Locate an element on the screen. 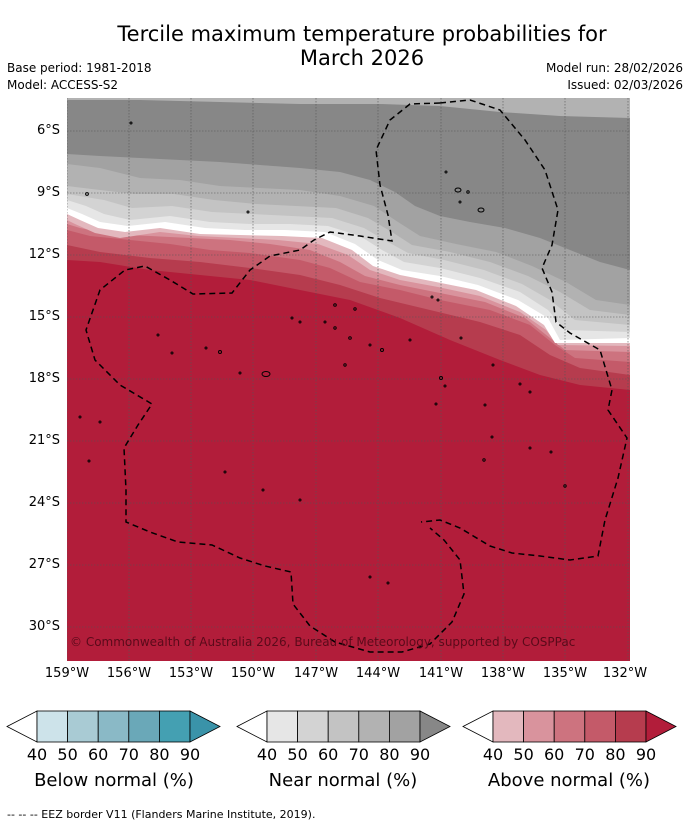 This screenshot has height=827, width=690. lat-label-6S: 6°S is located at coordinates (48, 130).